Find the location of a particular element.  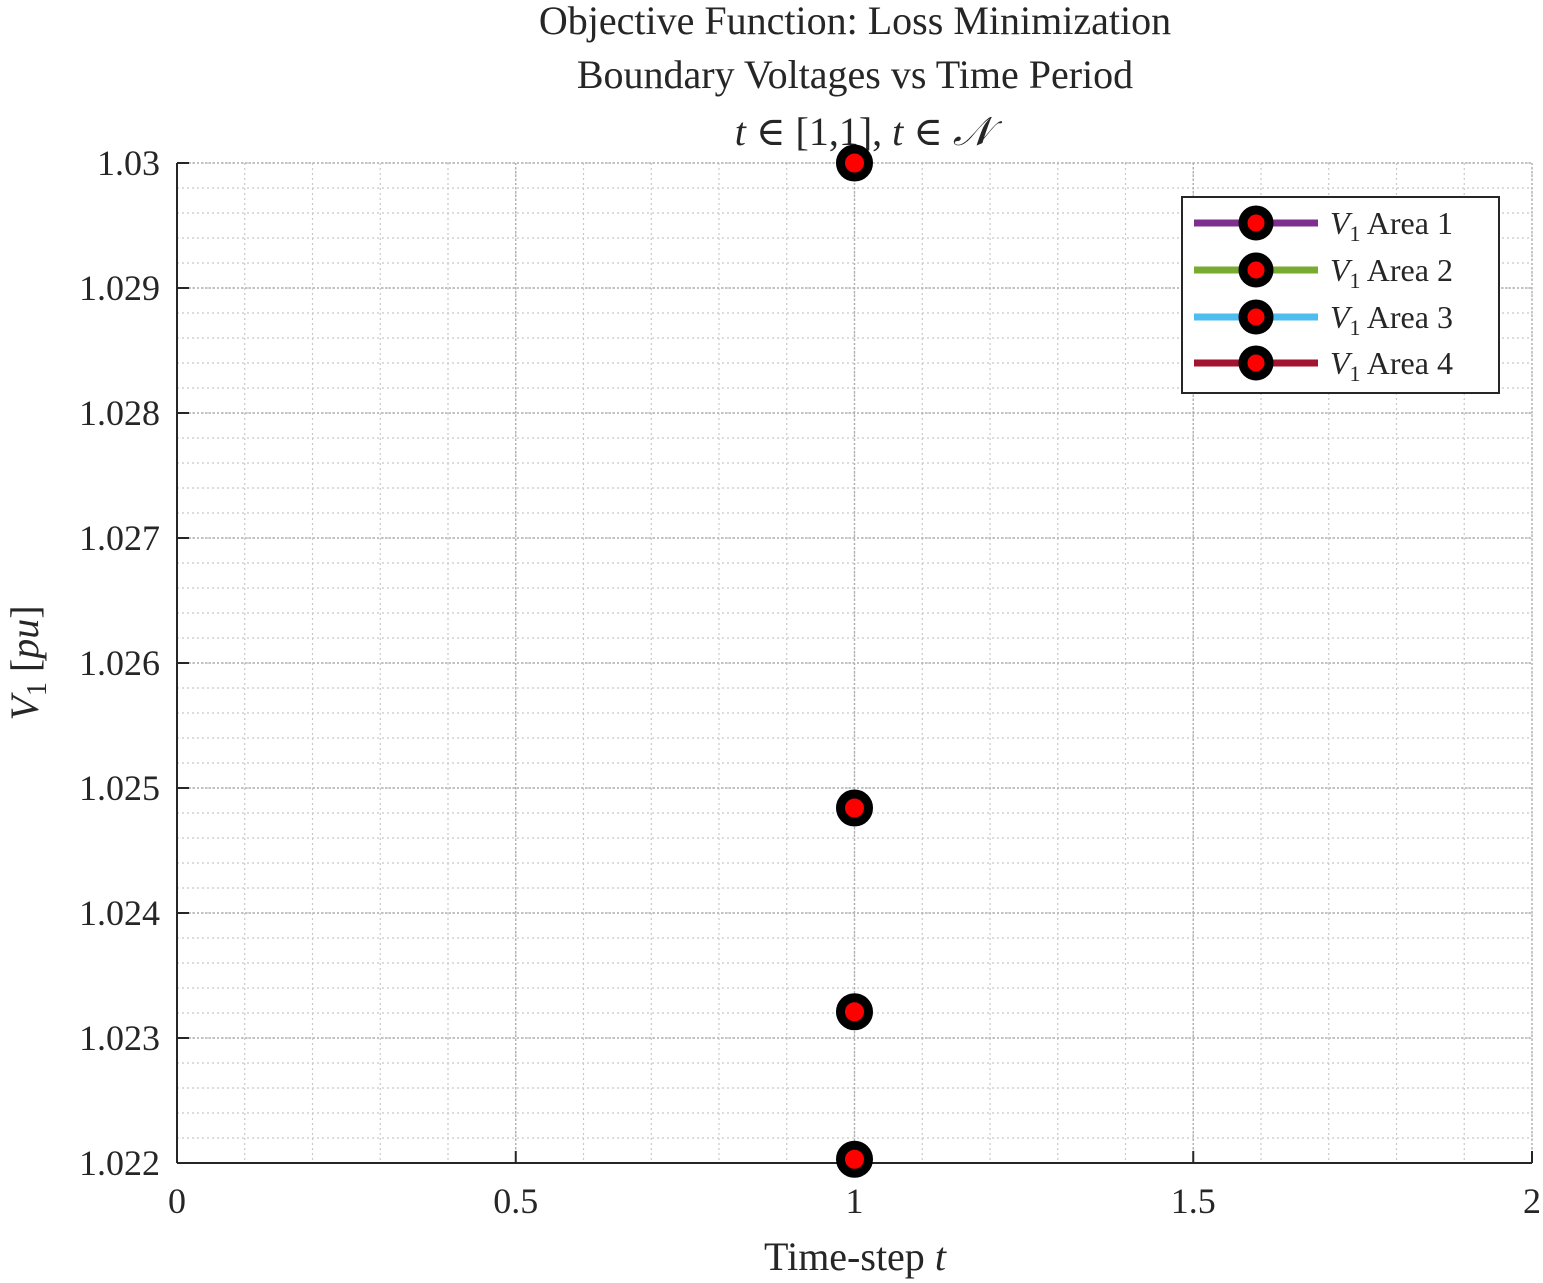

x-axis-label: Time-step t is located at coordinates (855, 1256).